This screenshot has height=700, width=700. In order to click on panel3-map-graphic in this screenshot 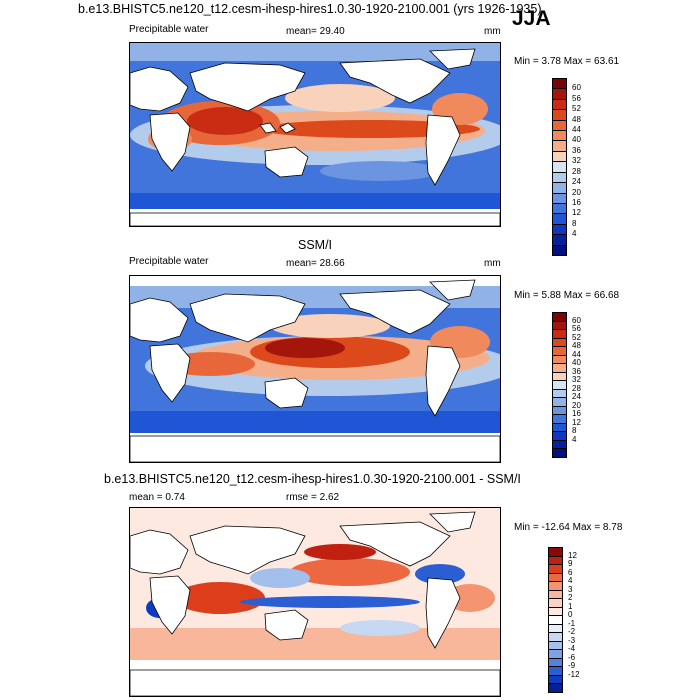, I will do `click(315, 602)`.